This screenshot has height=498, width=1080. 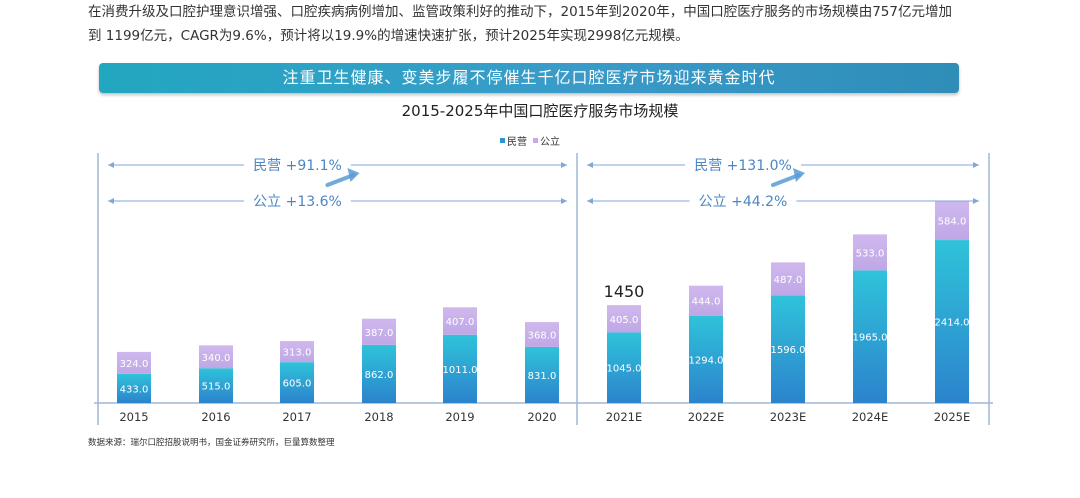 I want to click on data-label-private-2020: 831.0, so click(x=542, y=376).